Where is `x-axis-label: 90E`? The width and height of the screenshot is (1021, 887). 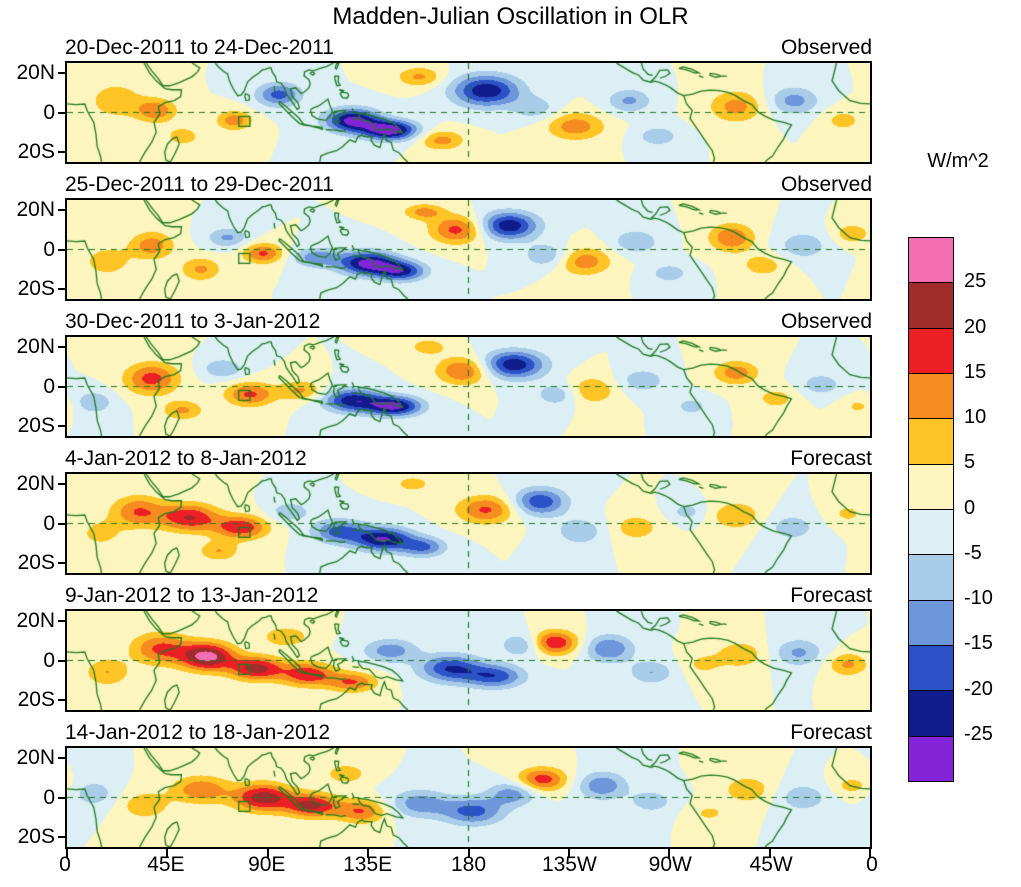 x-axis-label: 90E is located at coordinates (267, 864).